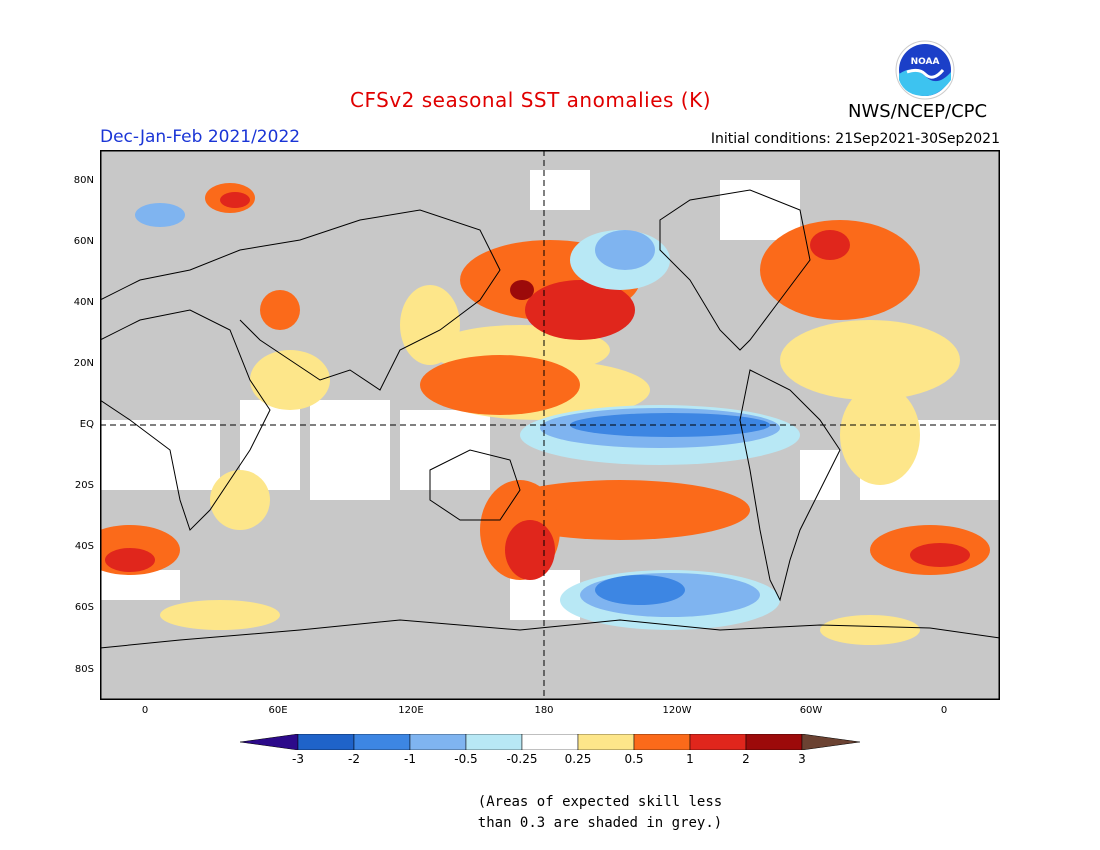 This screenshot has width=1100, height=850. What do you see at coordinates (925, 62) in the screenshot?
I see `svg-text: NOAA` at bounding box center [925, 62].